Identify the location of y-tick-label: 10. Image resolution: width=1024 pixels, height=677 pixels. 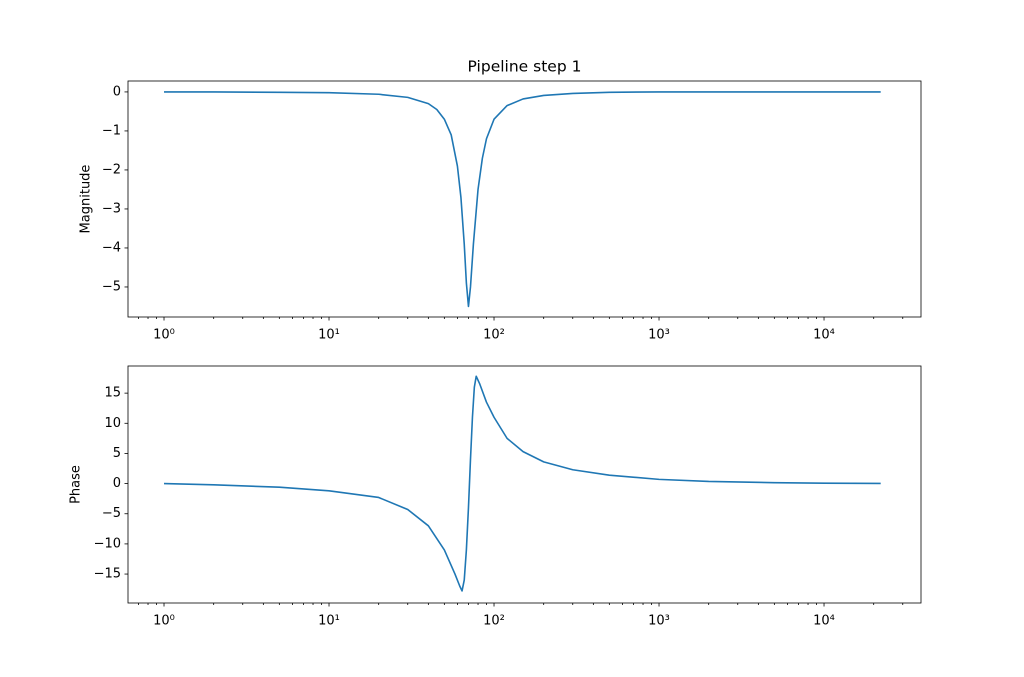
(112, 423).